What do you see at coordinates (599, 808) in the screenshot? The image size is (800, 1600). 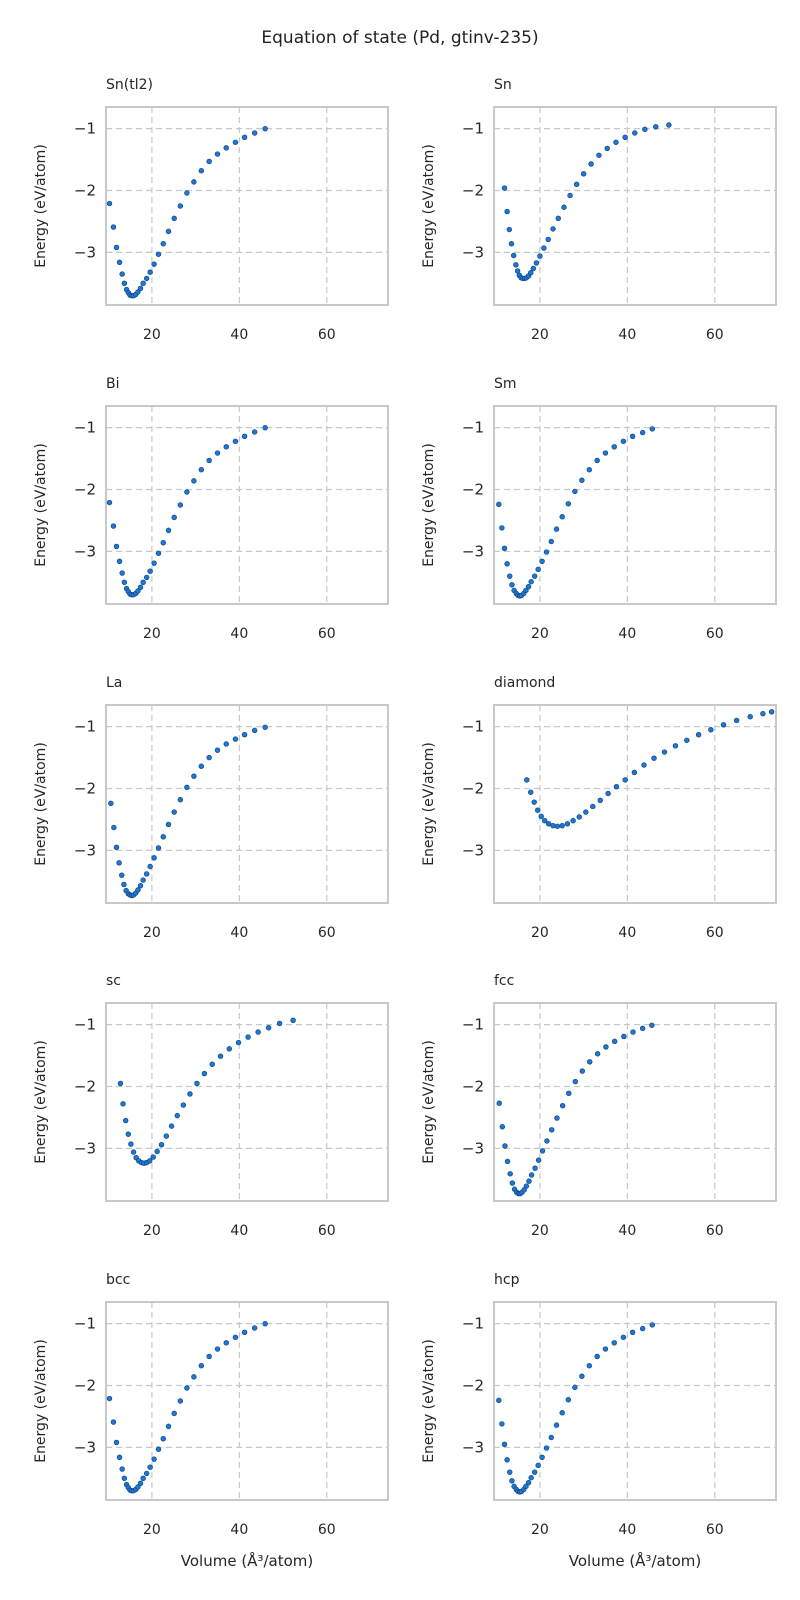 I see `subplot-5: 20 40 60 −1 −2 −3 diamond Energy (eV/atom)` at bounding box center [599, 808].